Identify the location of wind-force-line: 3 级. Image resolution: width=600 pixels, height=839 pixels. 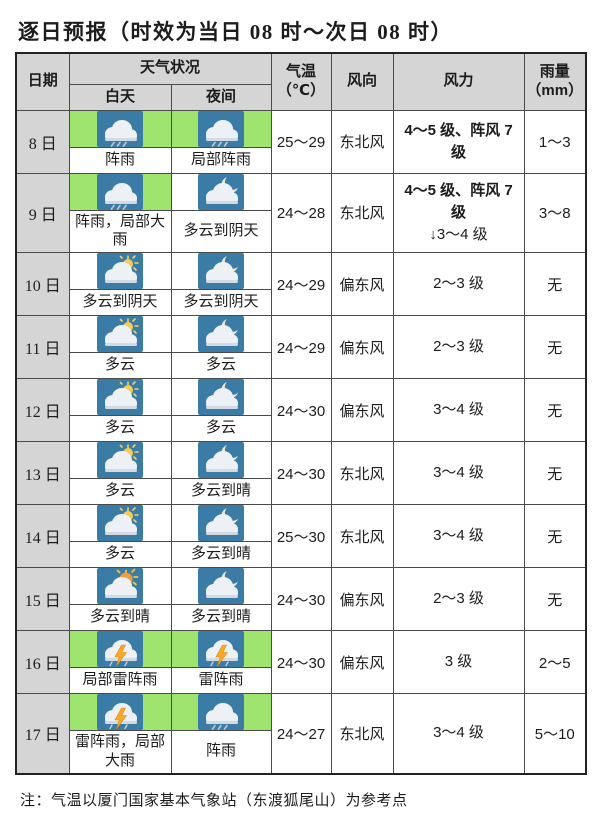
(458, 662).